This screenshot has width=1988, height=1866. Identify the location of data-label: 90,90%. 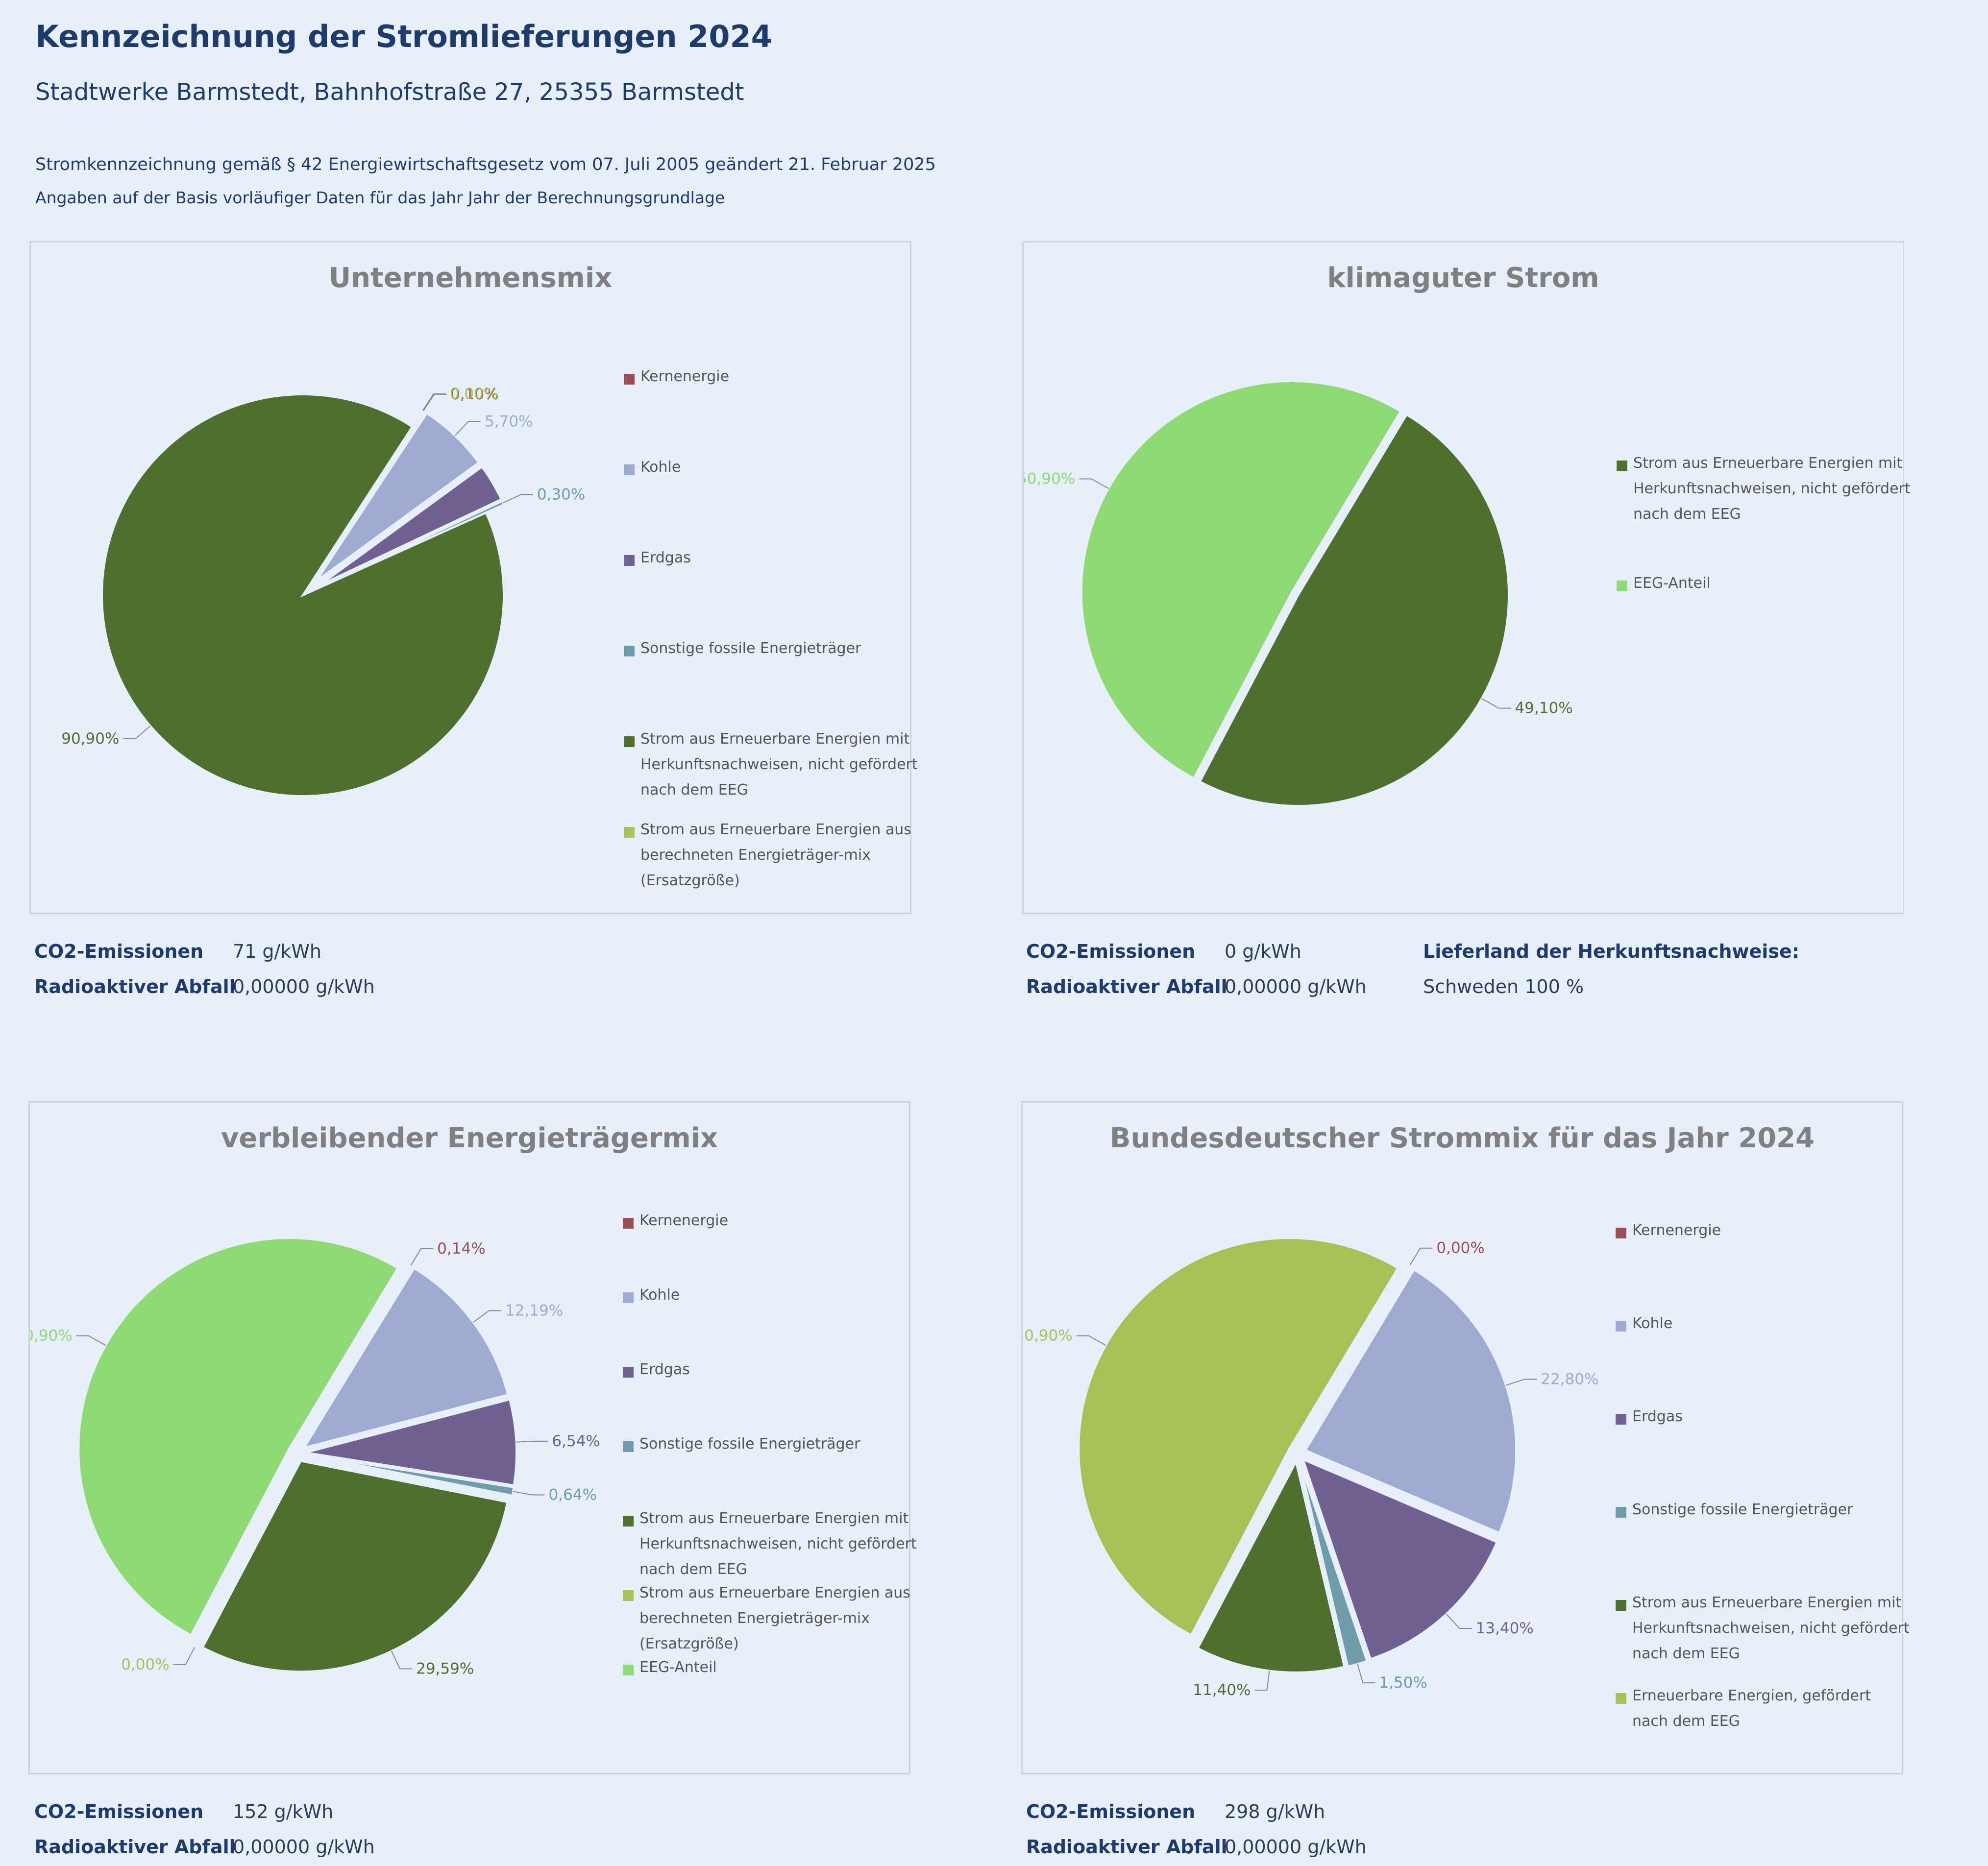
(90, 739).